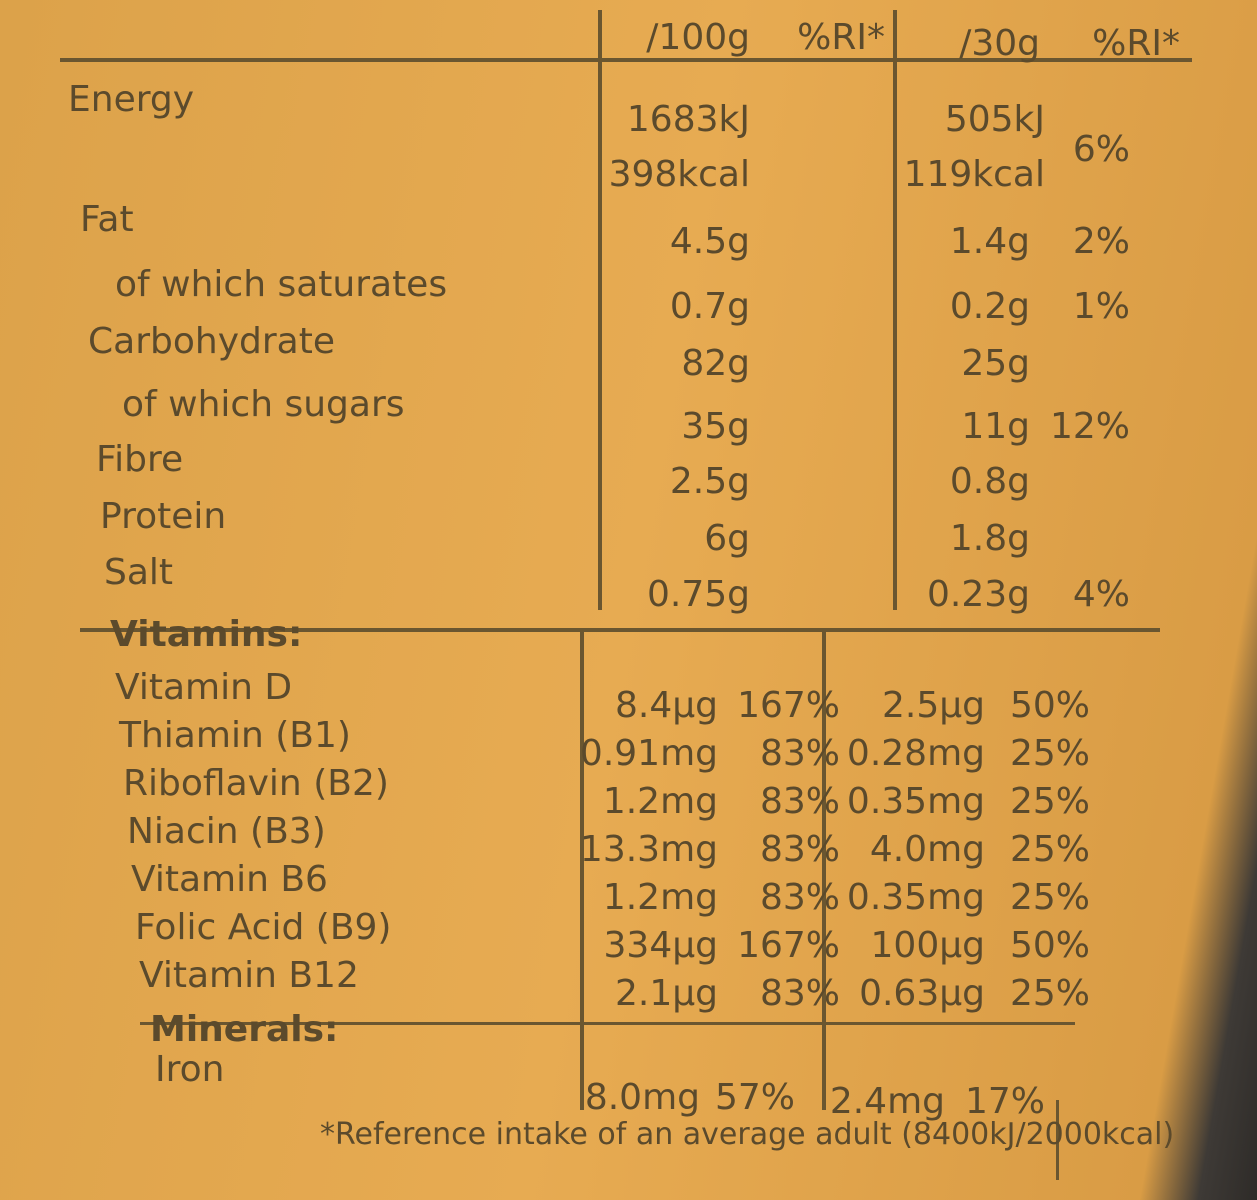 The image size is (1257, 1200). Describe the element at coordinates (206, 634) in the screenshot. I see `section-heading: Vitamins:` at that location.